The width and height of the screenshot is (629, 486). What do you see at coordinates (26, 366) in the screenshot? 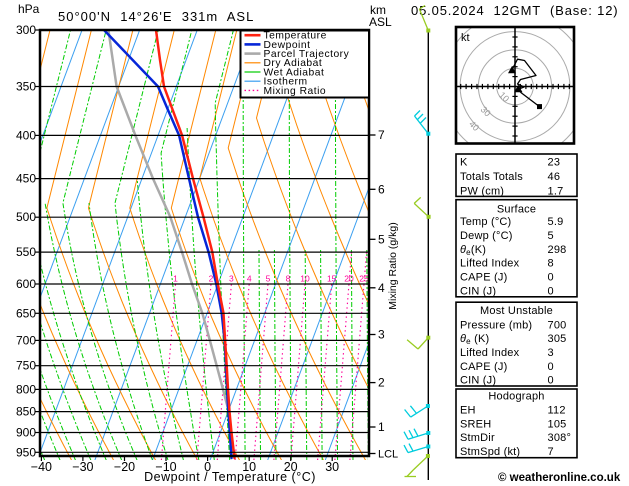
I see `svg-text: 750` at bounding box center [26, 366].